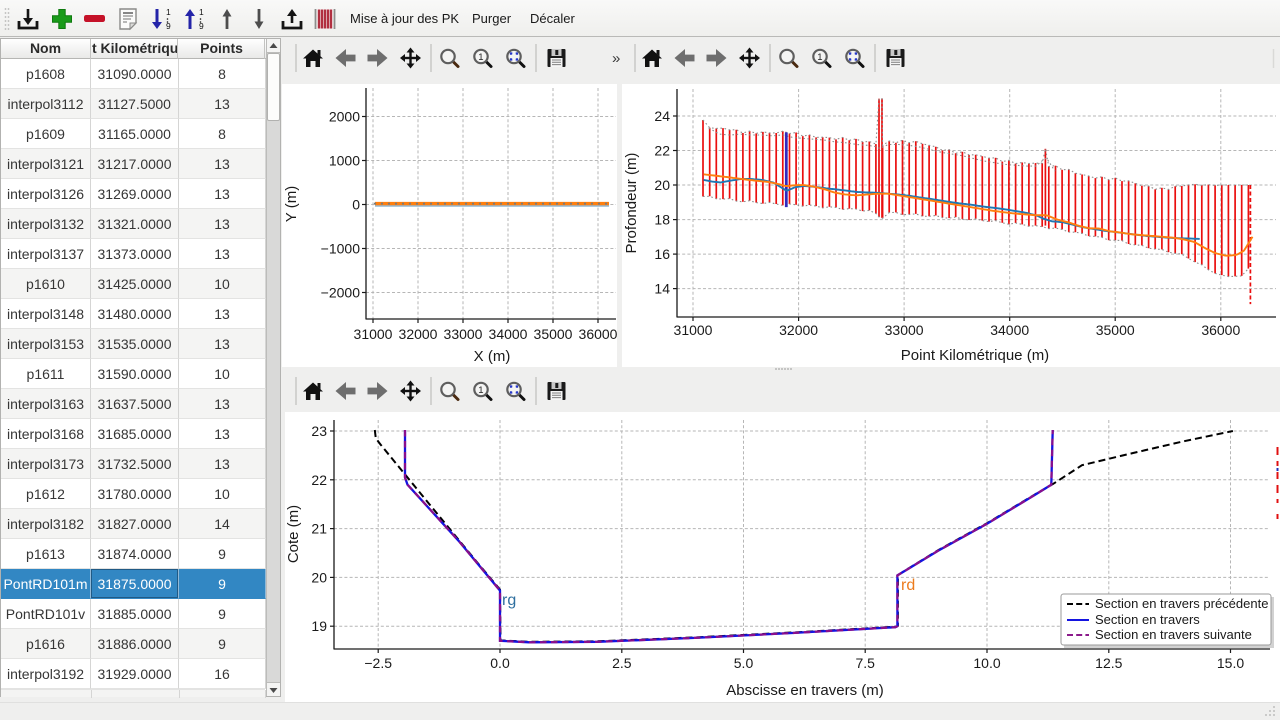 The height and width of the screenshot is (720, 1280). I want to click on svg-text: 2.5, so click(622, 663).